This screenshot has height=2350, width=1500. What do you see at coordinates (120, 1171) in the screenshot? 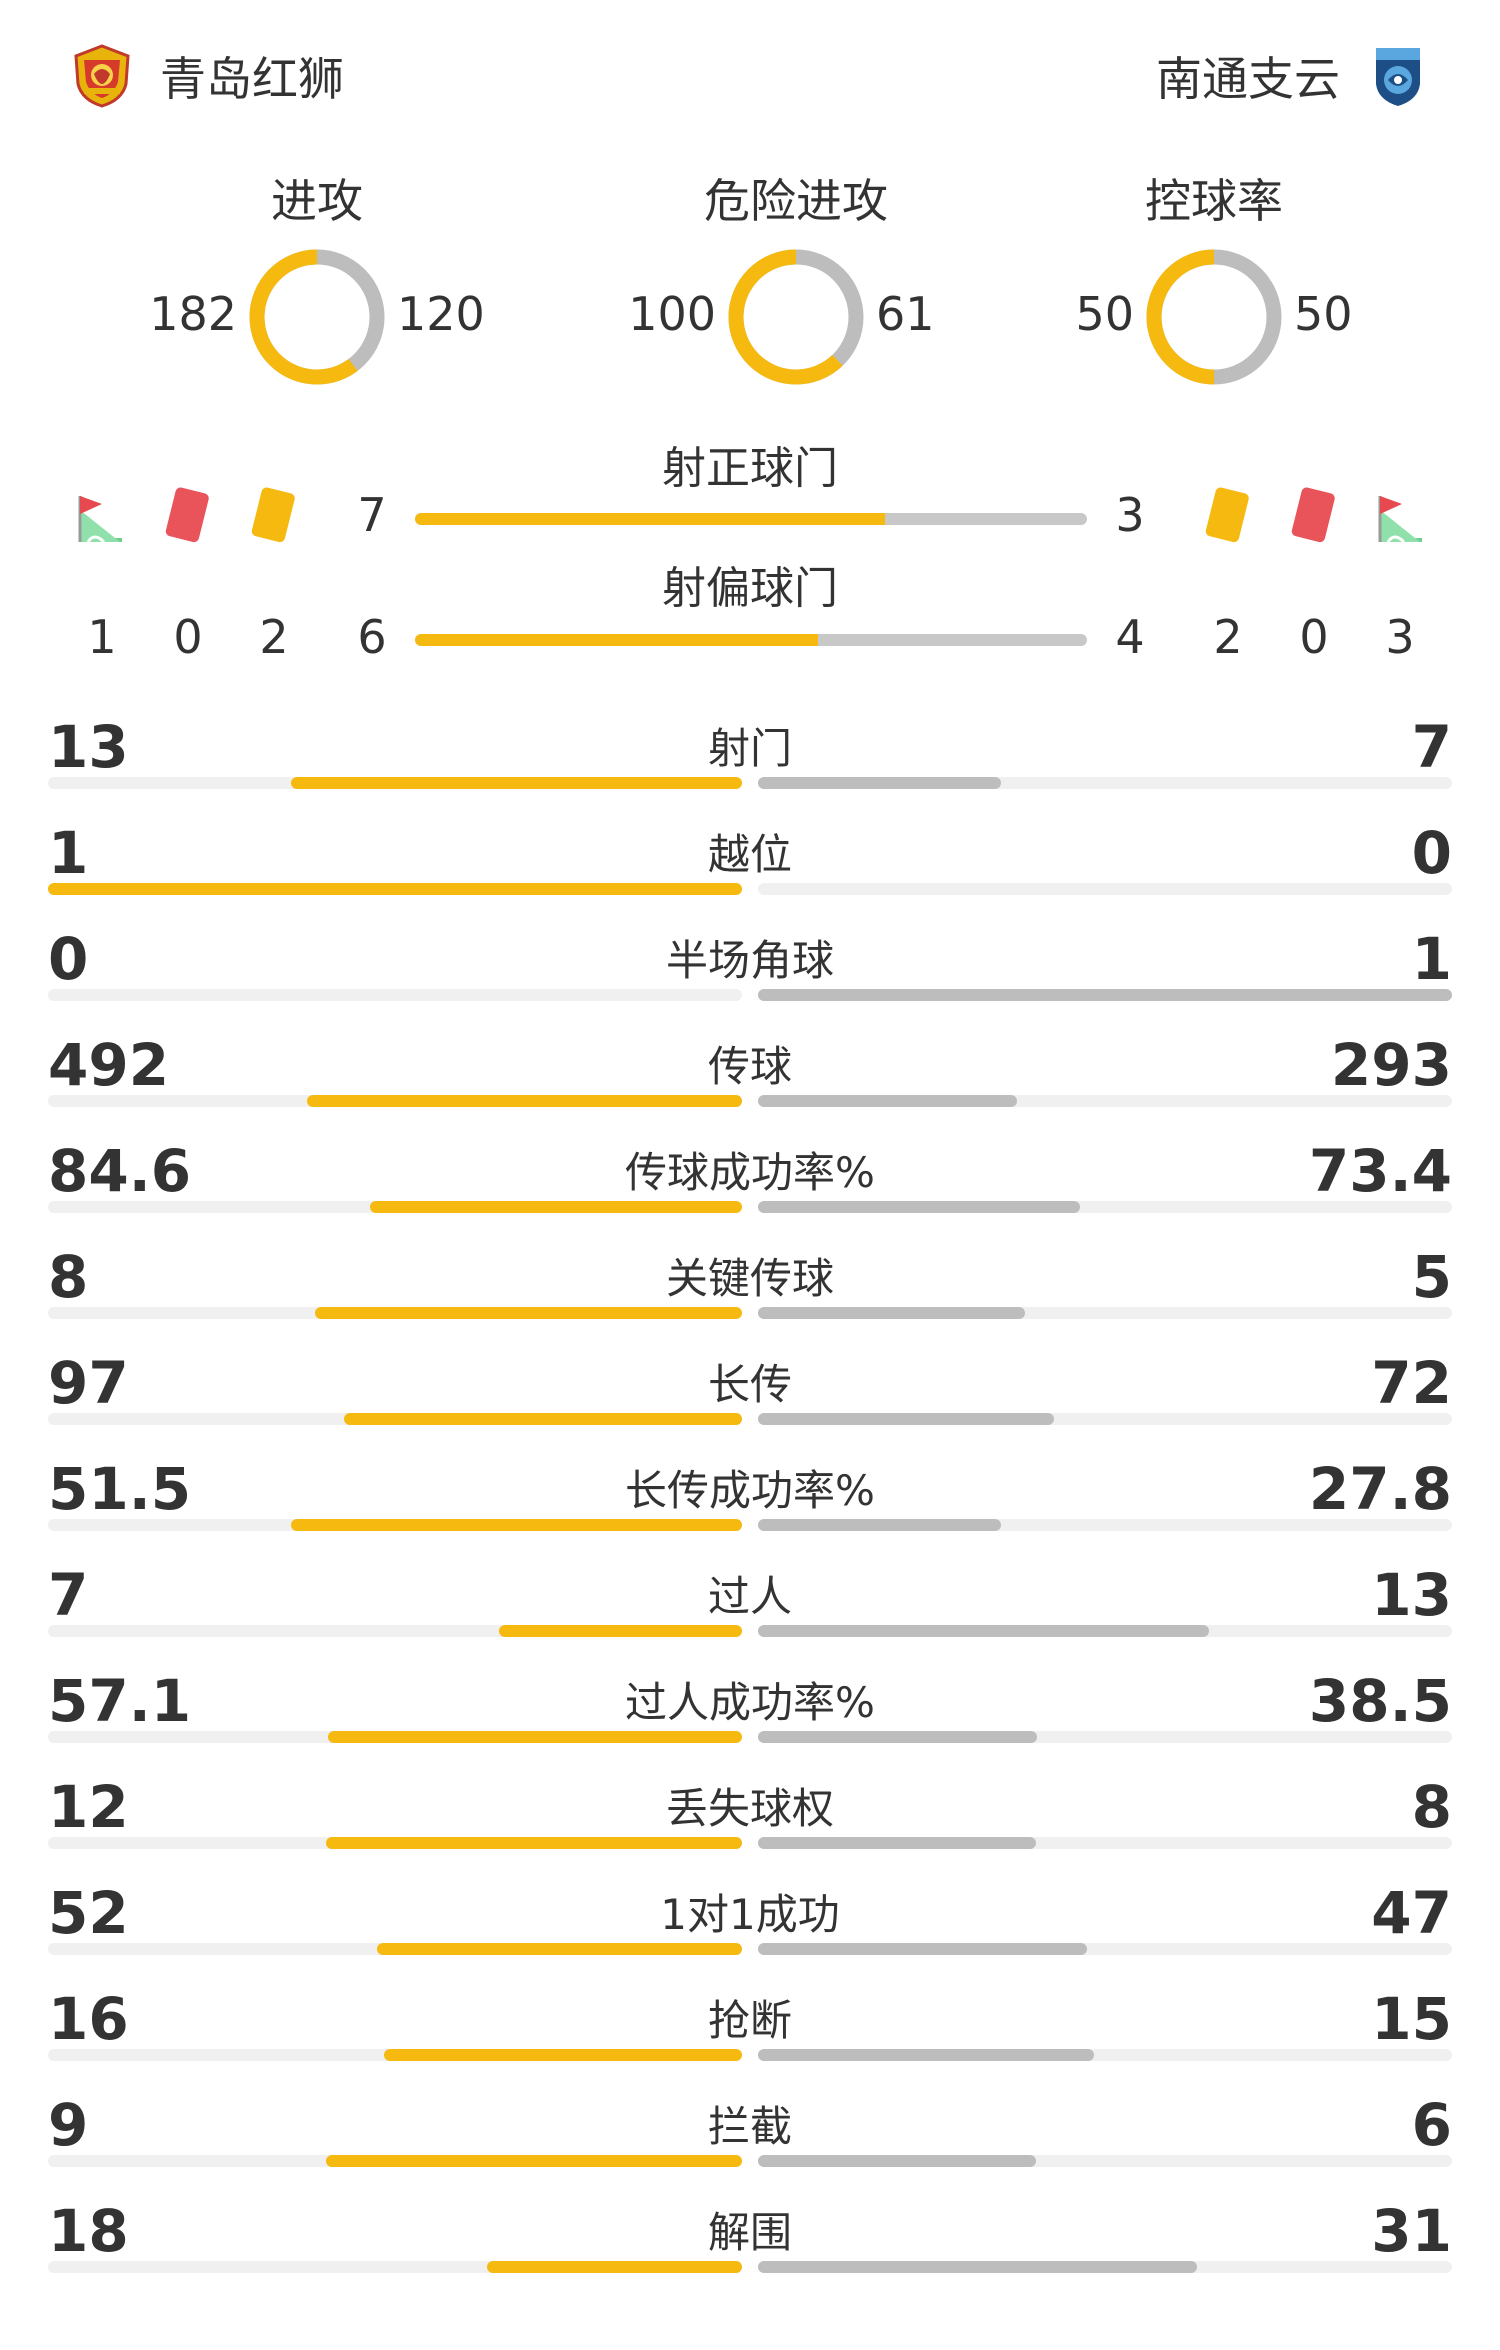
I see `stat-home-value: 84.6` at bounding box center [120, 1171].